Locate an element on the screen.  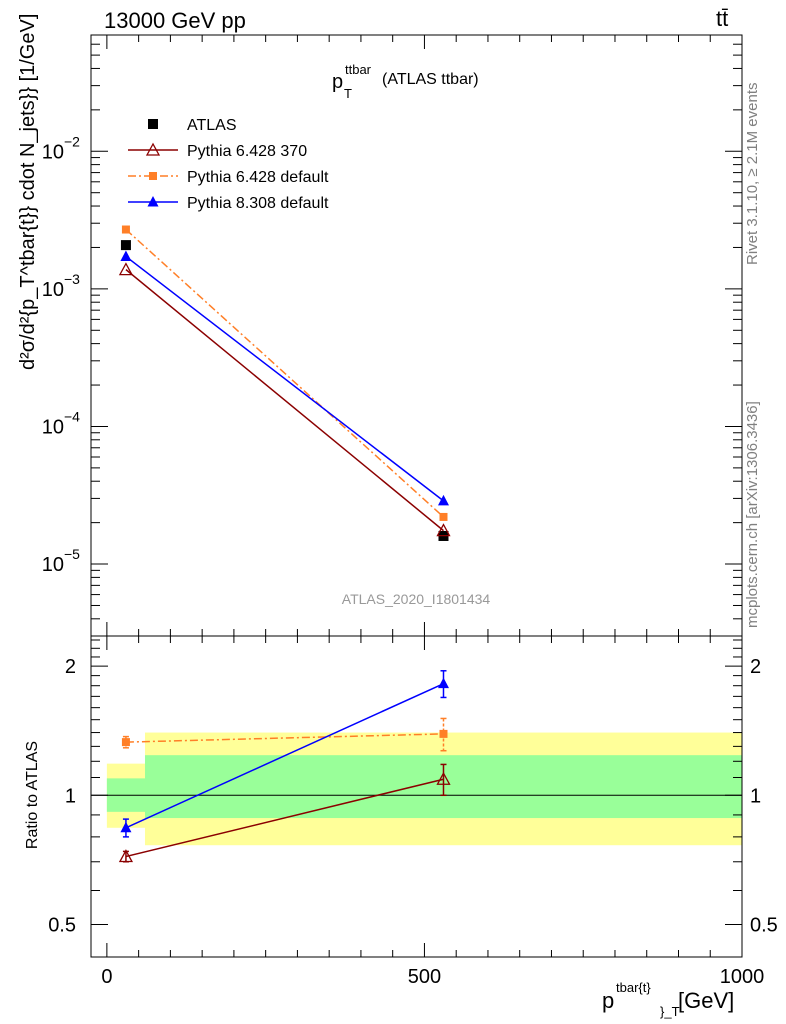
legend-label-2: Pythia 6.428 default is located at coordinates (258, 177).